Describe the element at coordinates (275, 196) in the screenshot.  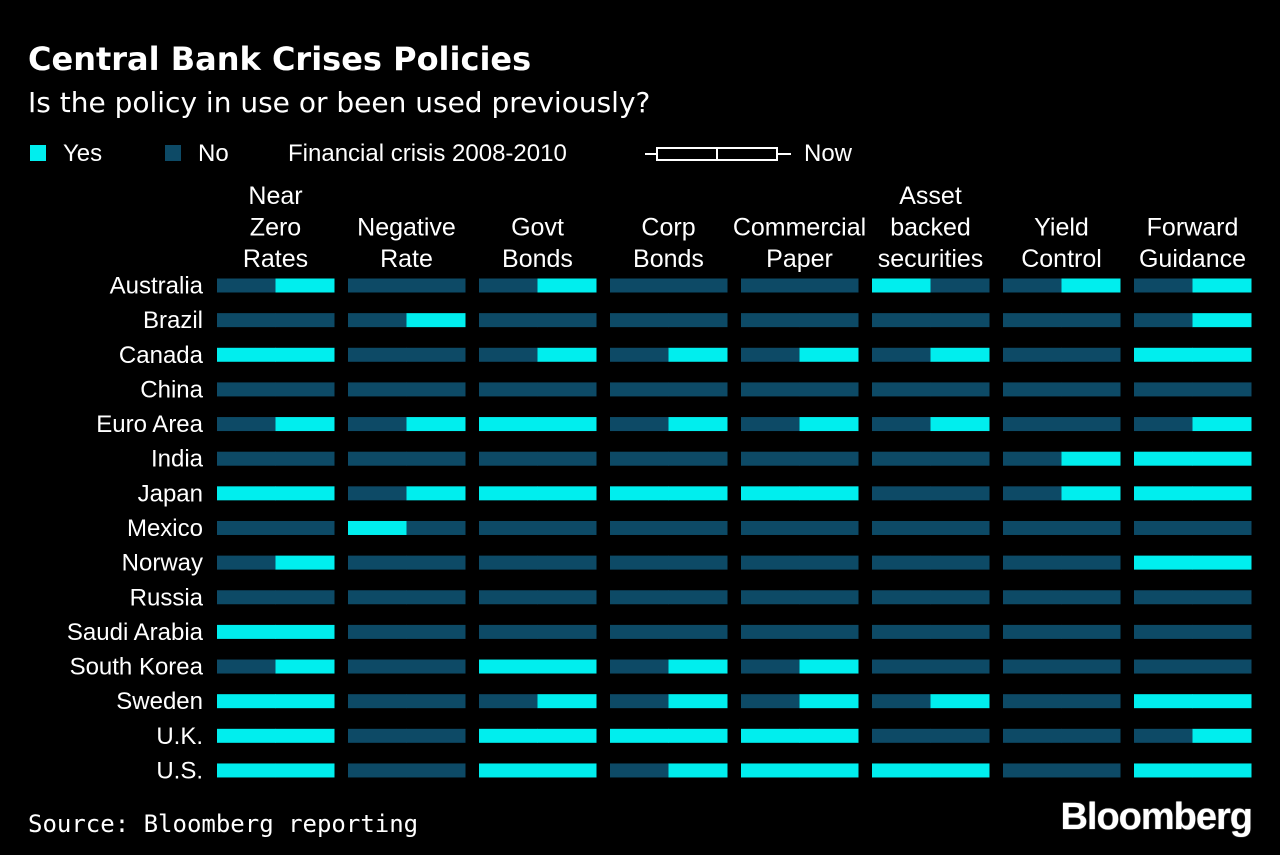
I see `column-header-near_zero: Near` at that location.